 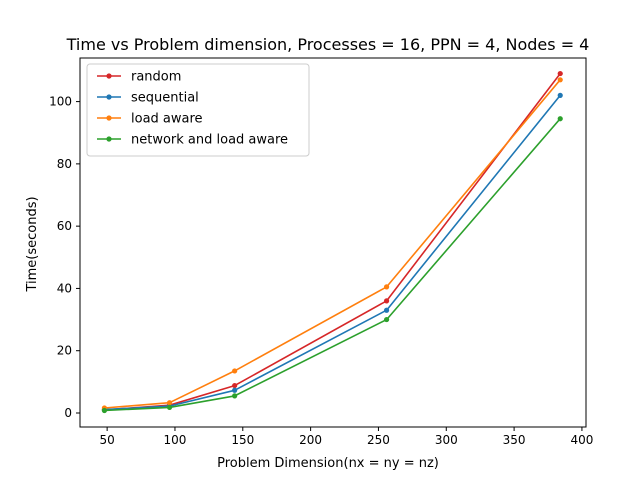 I want to click on y-tick-label: 40, so click(x=64, y=288).